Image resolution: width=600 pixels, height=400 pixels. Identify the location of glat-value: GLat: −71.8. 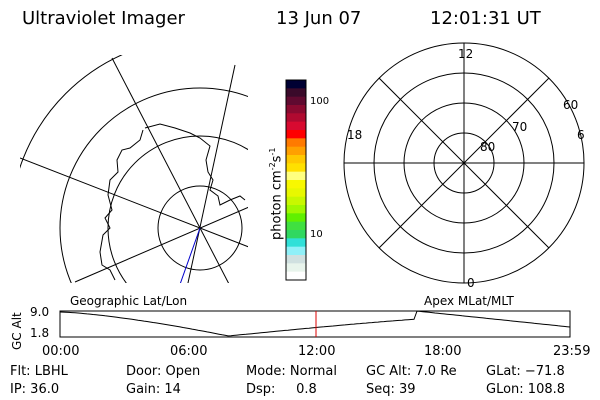
(525, 371).